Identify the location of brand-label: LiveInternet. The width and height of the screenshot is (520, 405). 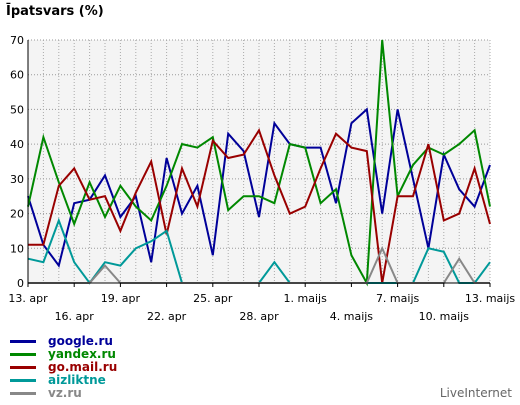
(475, 393).